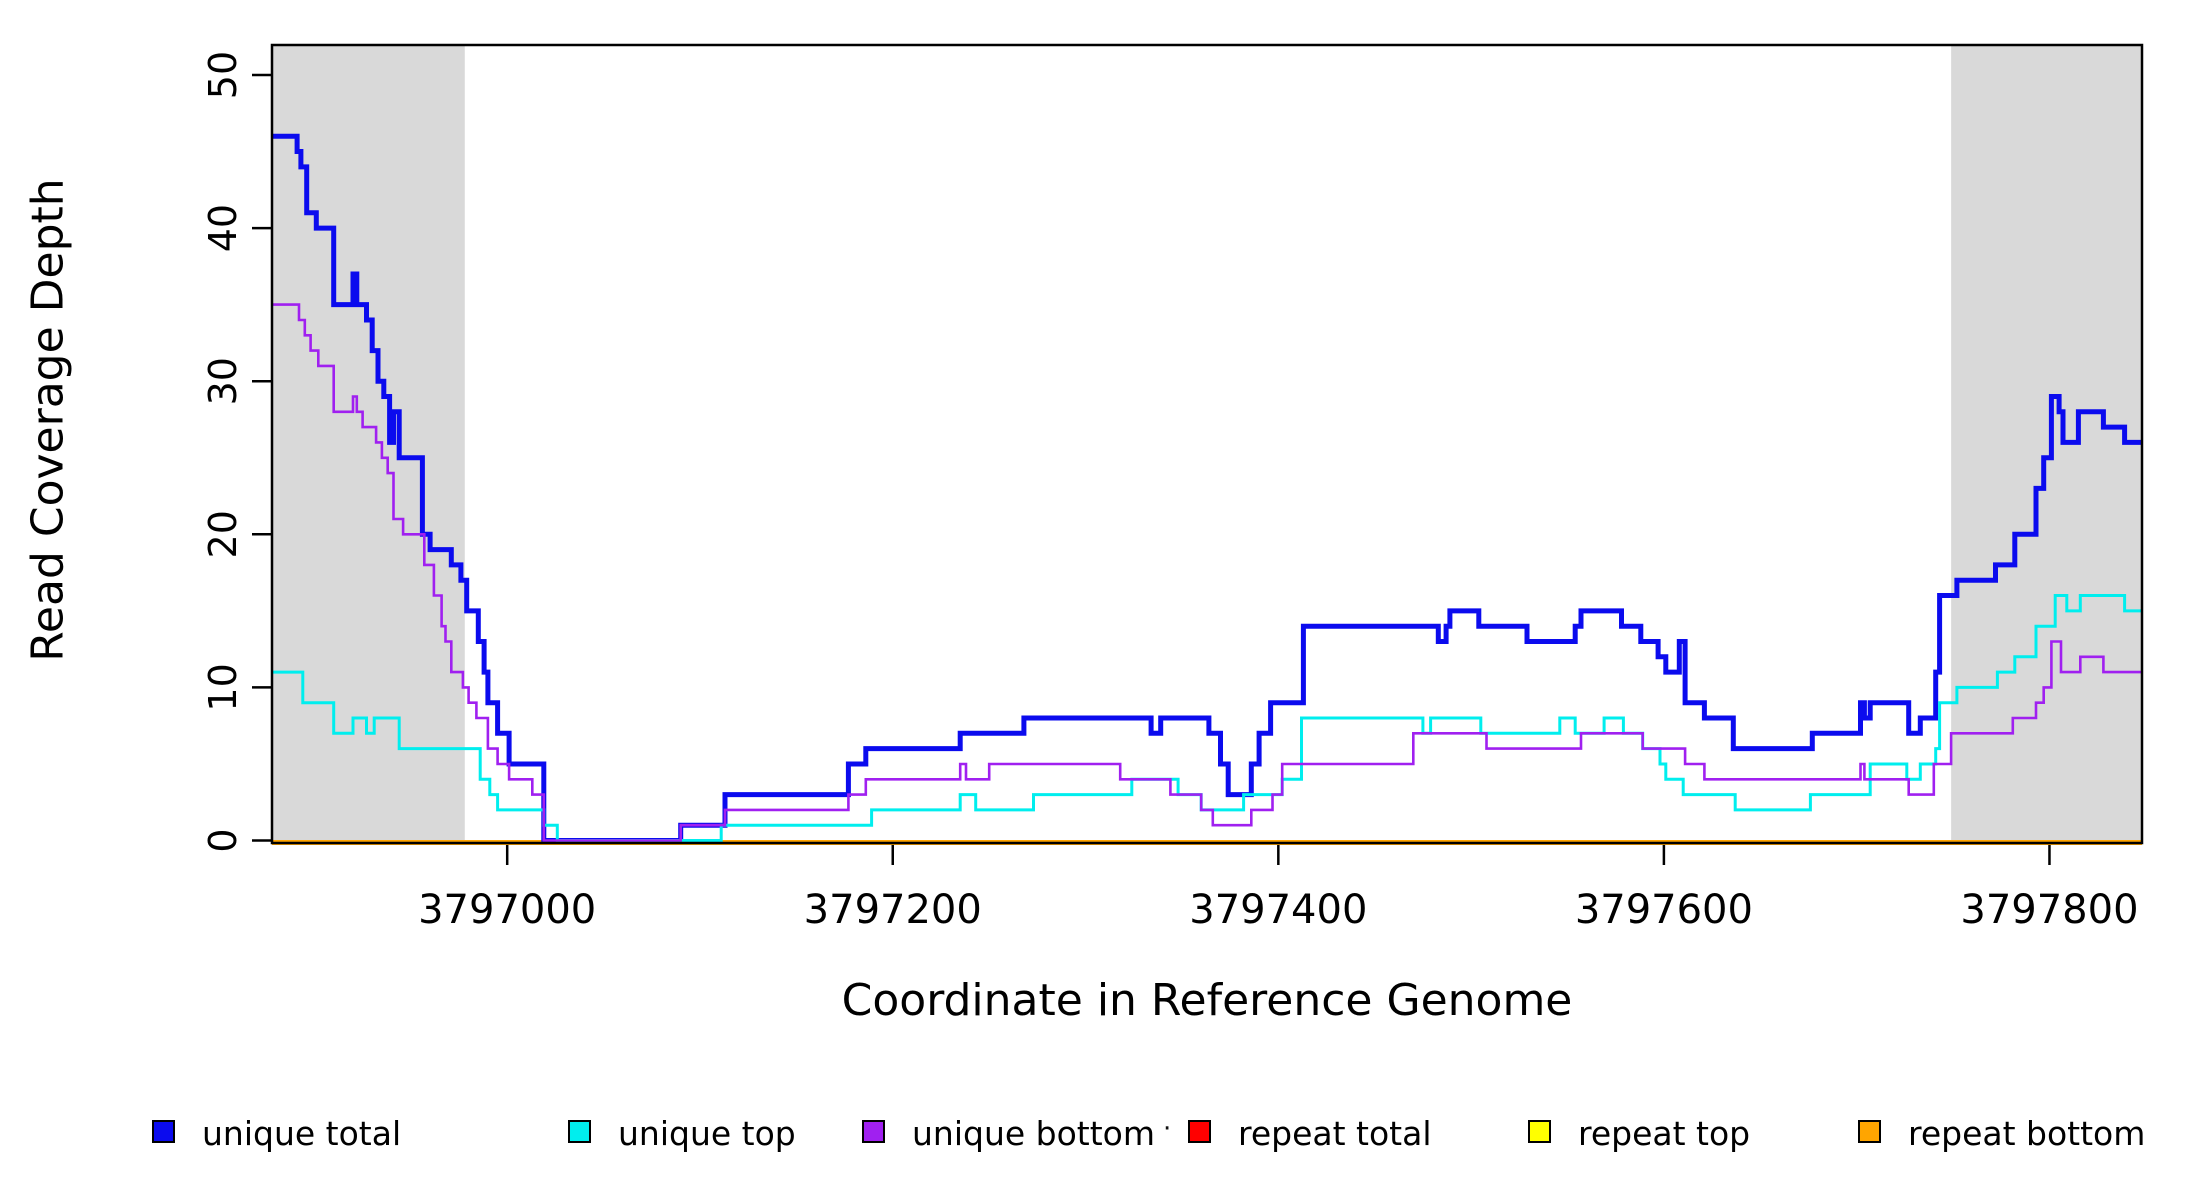 The image size is (2200, 1200). What do you see at coordinates (223, 381) in the screenshot?
I see `y-tick-label: 30` at bounding box center [223, 381].